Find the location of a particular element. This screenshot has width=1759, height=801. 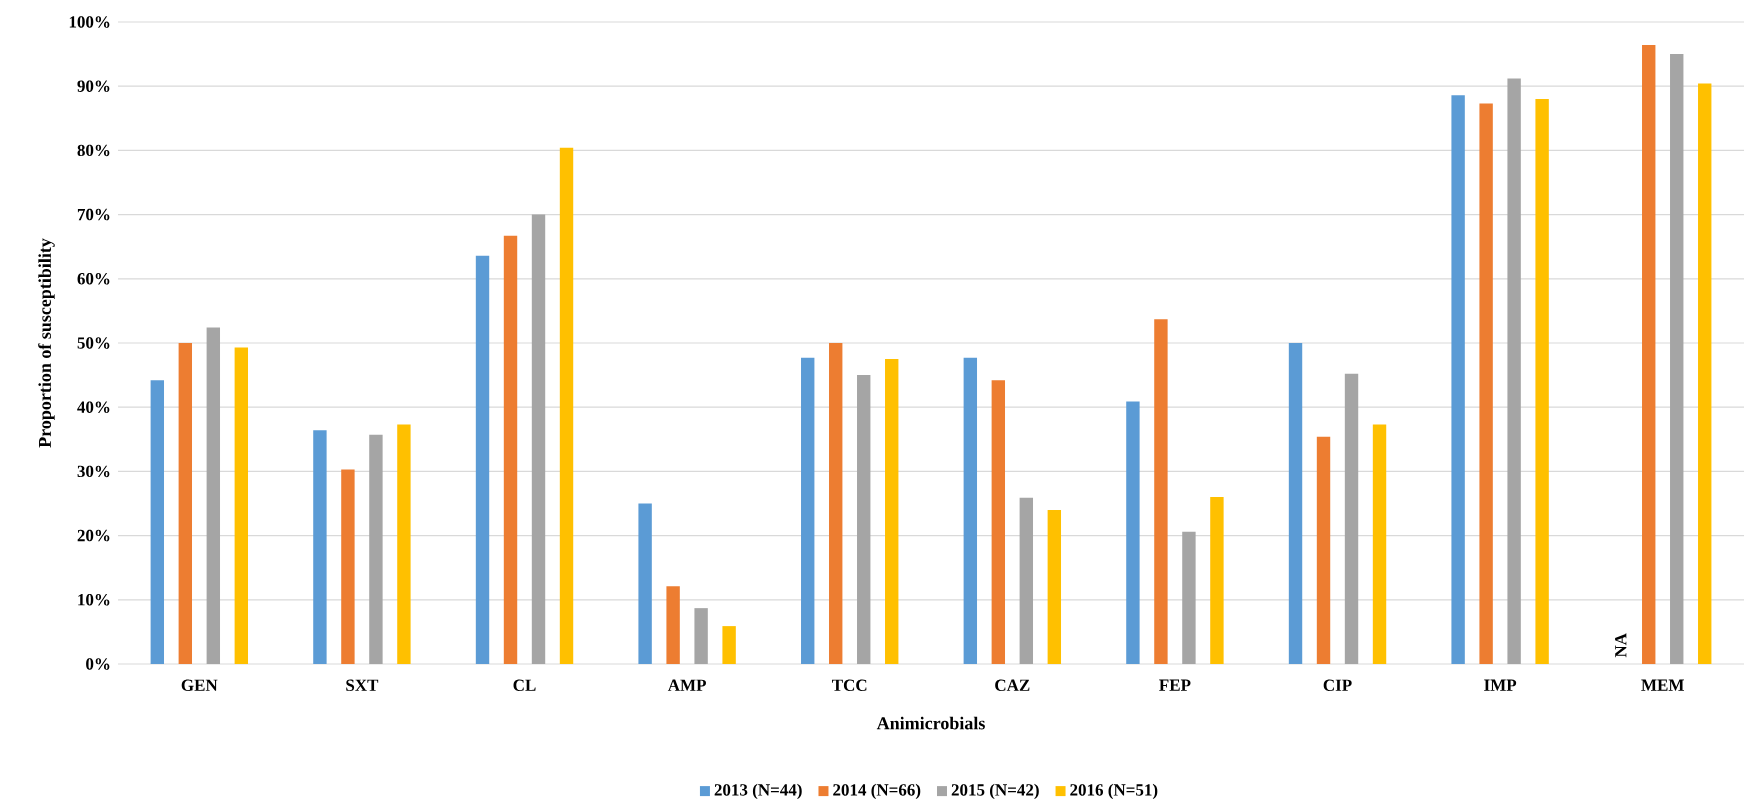

legend-label: 2015 (N=42) is located at coordinates (995, 791).